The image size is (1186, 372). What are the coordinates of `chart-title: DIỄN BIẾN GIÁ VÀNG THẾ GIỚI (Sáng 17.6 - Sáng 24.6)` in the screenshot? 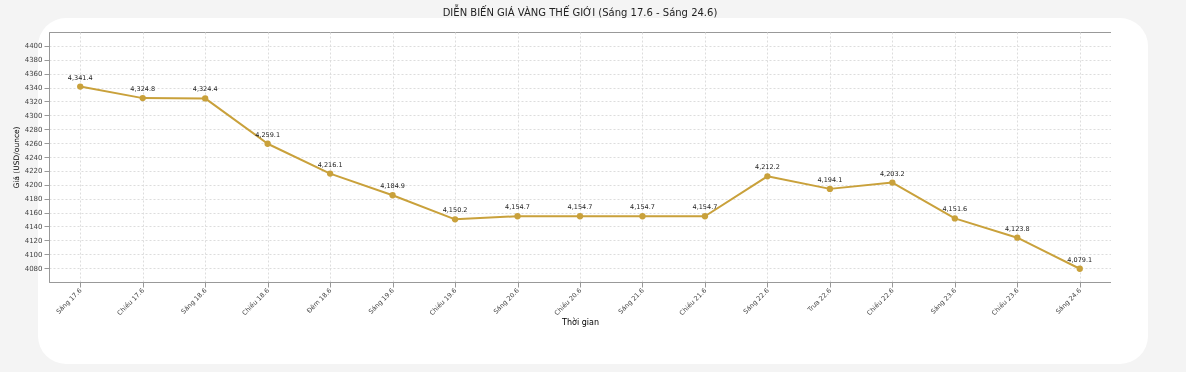 It's located at (580, 11).